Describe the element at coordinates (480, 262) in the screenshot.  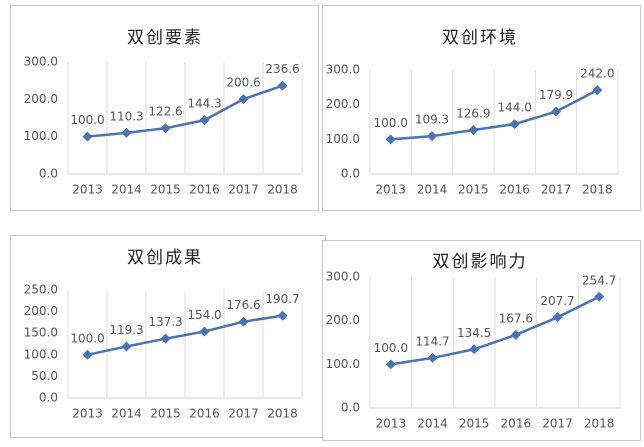
I see `chart-title: 双创影响力` at that location.